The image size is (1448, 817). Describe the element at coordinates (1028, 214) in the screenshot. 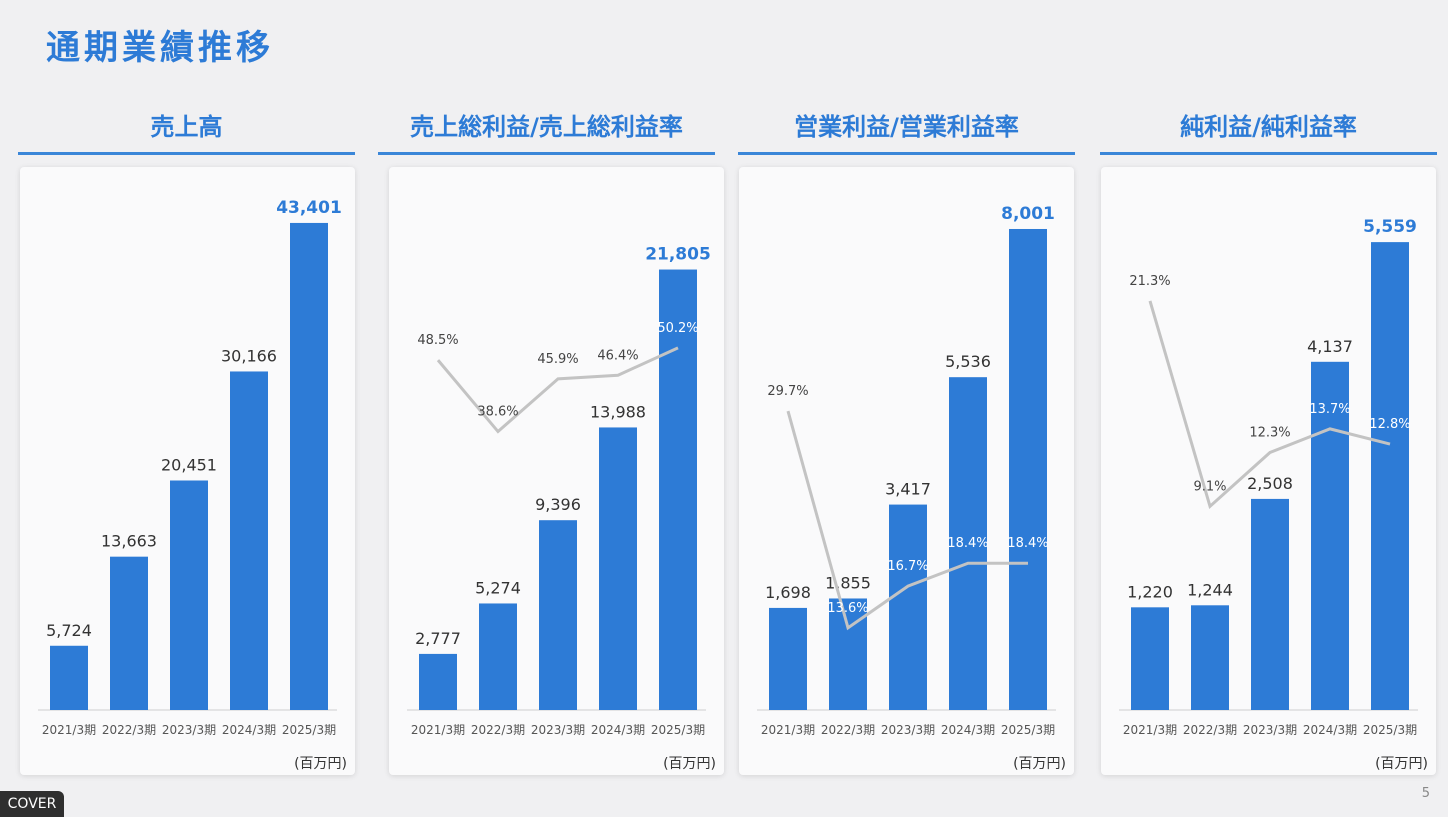

I see `bar-value-label: 8,001` at that location.